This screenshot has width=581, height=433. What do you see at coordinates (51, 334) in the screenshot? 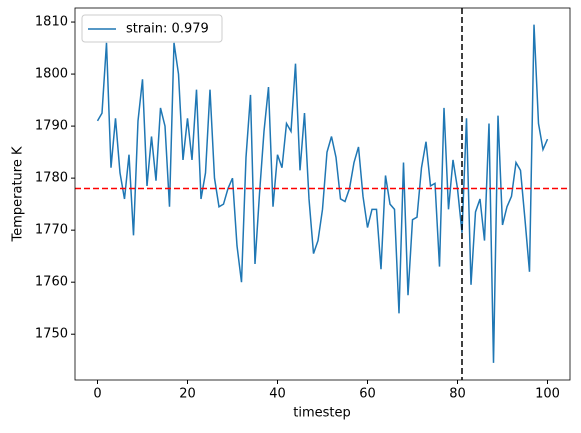
I see `y-tick-label: 1750` at bounding box center [51, 334].